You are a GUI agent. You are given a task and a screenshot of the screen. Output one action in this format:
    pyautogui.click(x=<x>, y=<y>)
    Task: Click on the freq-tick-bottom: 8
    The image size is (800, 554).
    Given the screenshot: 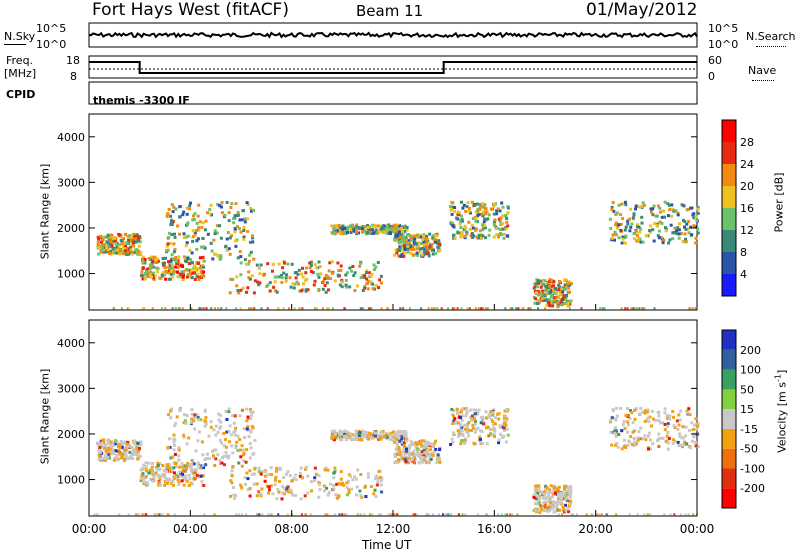 What is the action you would take?
    pyautogui.click(x=73, y=76)
    